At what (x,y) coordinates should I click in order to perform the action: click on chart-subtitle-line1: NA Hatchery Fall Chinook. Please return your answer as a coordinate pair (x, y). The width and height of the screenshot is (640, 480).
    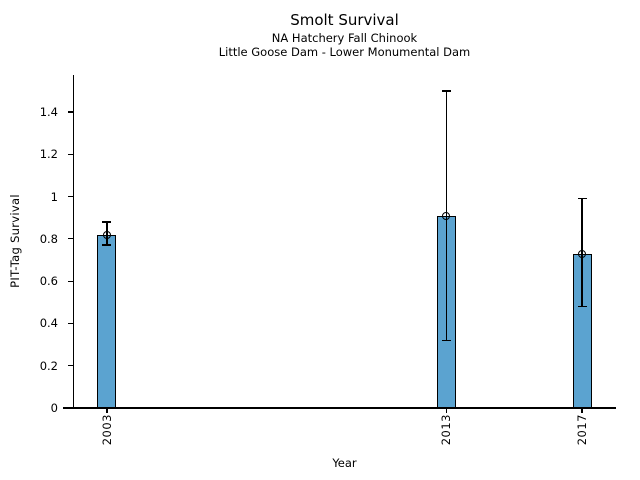
    Looking at the image, I should click on (344, 38).